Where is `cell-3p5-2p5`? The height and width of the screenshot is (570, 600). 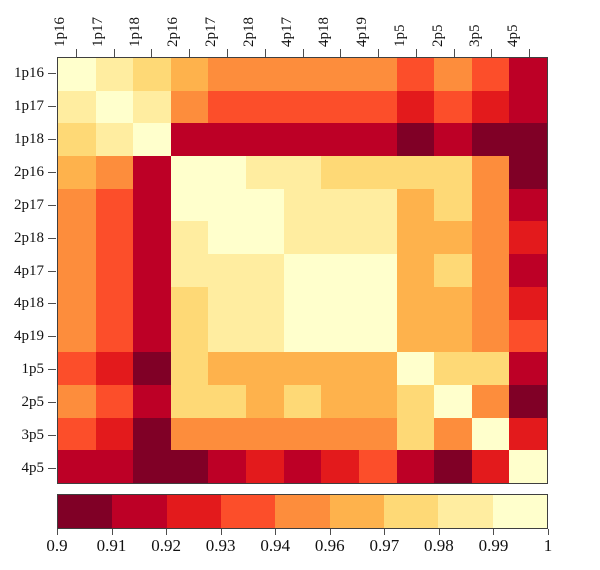
cell-3p5-2p5 is located at coordinates (453, 434).